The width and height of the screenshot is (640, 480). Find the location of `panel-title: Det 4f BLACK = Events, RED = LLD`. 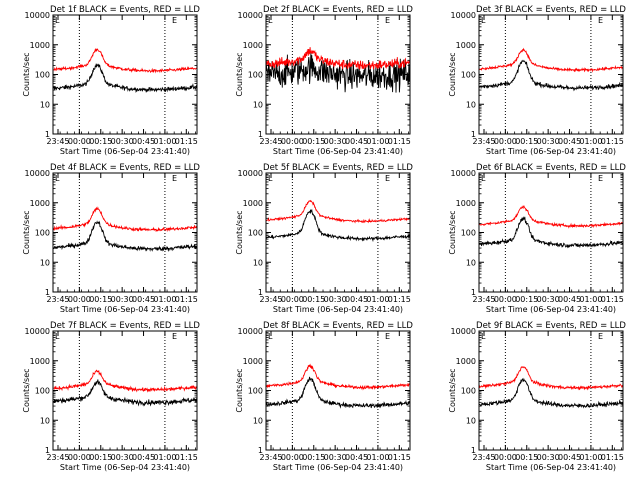

panel-title: Det 4f BLACK = Events, RED = LLD is located at coordinates (125, 168).